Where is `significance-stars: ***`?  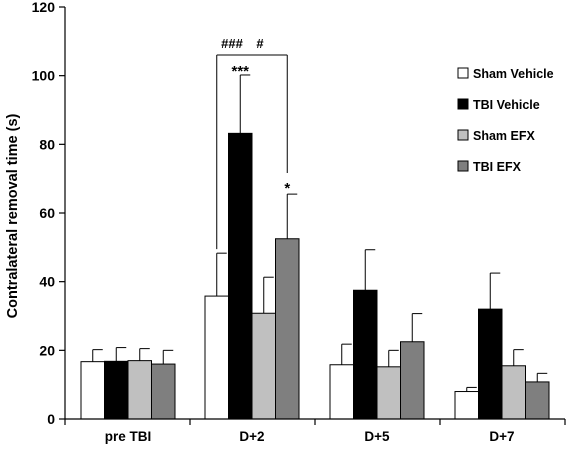 significance-stars: *** is located at coordinates (240, 71).